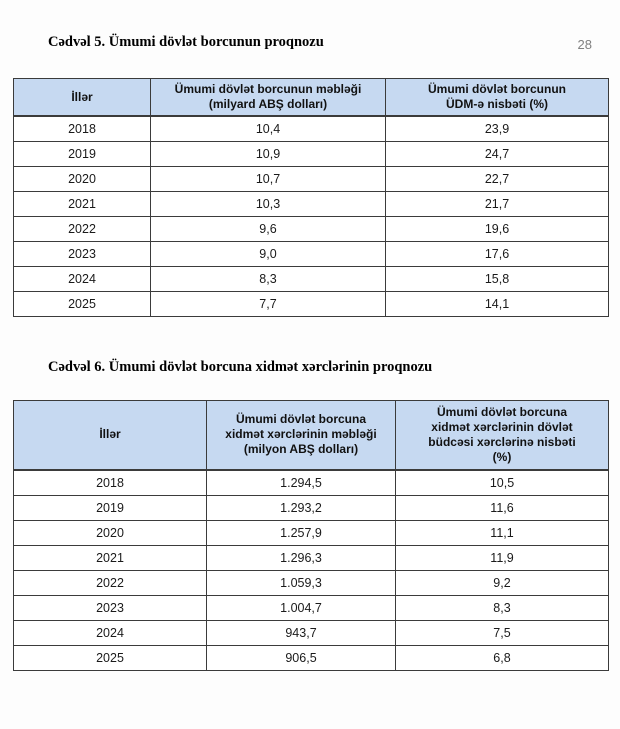  What do you see at coordinates (497, 128) in the screenshot?
I see `table-cell: 23,9` at bounding box center [497, 128].